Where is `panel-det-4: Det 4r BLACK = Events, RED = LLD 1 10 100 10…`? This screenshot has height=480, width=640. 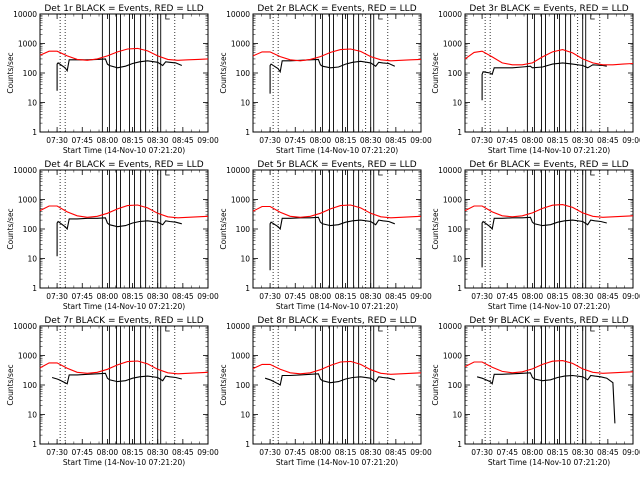 panel-det-4: Det 4r BLACK = Events, RED = LLD 1 10 100 10… is located at coordinates (112, 235).